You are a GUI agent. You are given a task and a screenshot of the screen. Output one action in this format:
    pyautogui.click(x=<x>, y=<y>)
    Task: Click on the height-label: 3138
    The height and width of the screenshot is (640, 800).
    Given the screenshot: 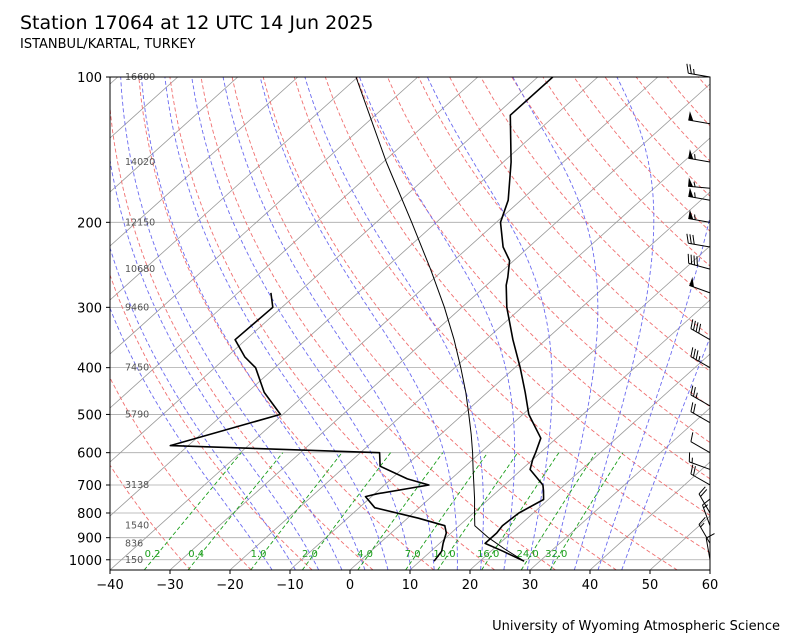 What is the action you would take?
    pyautogui.click(x=137, y=485)
    